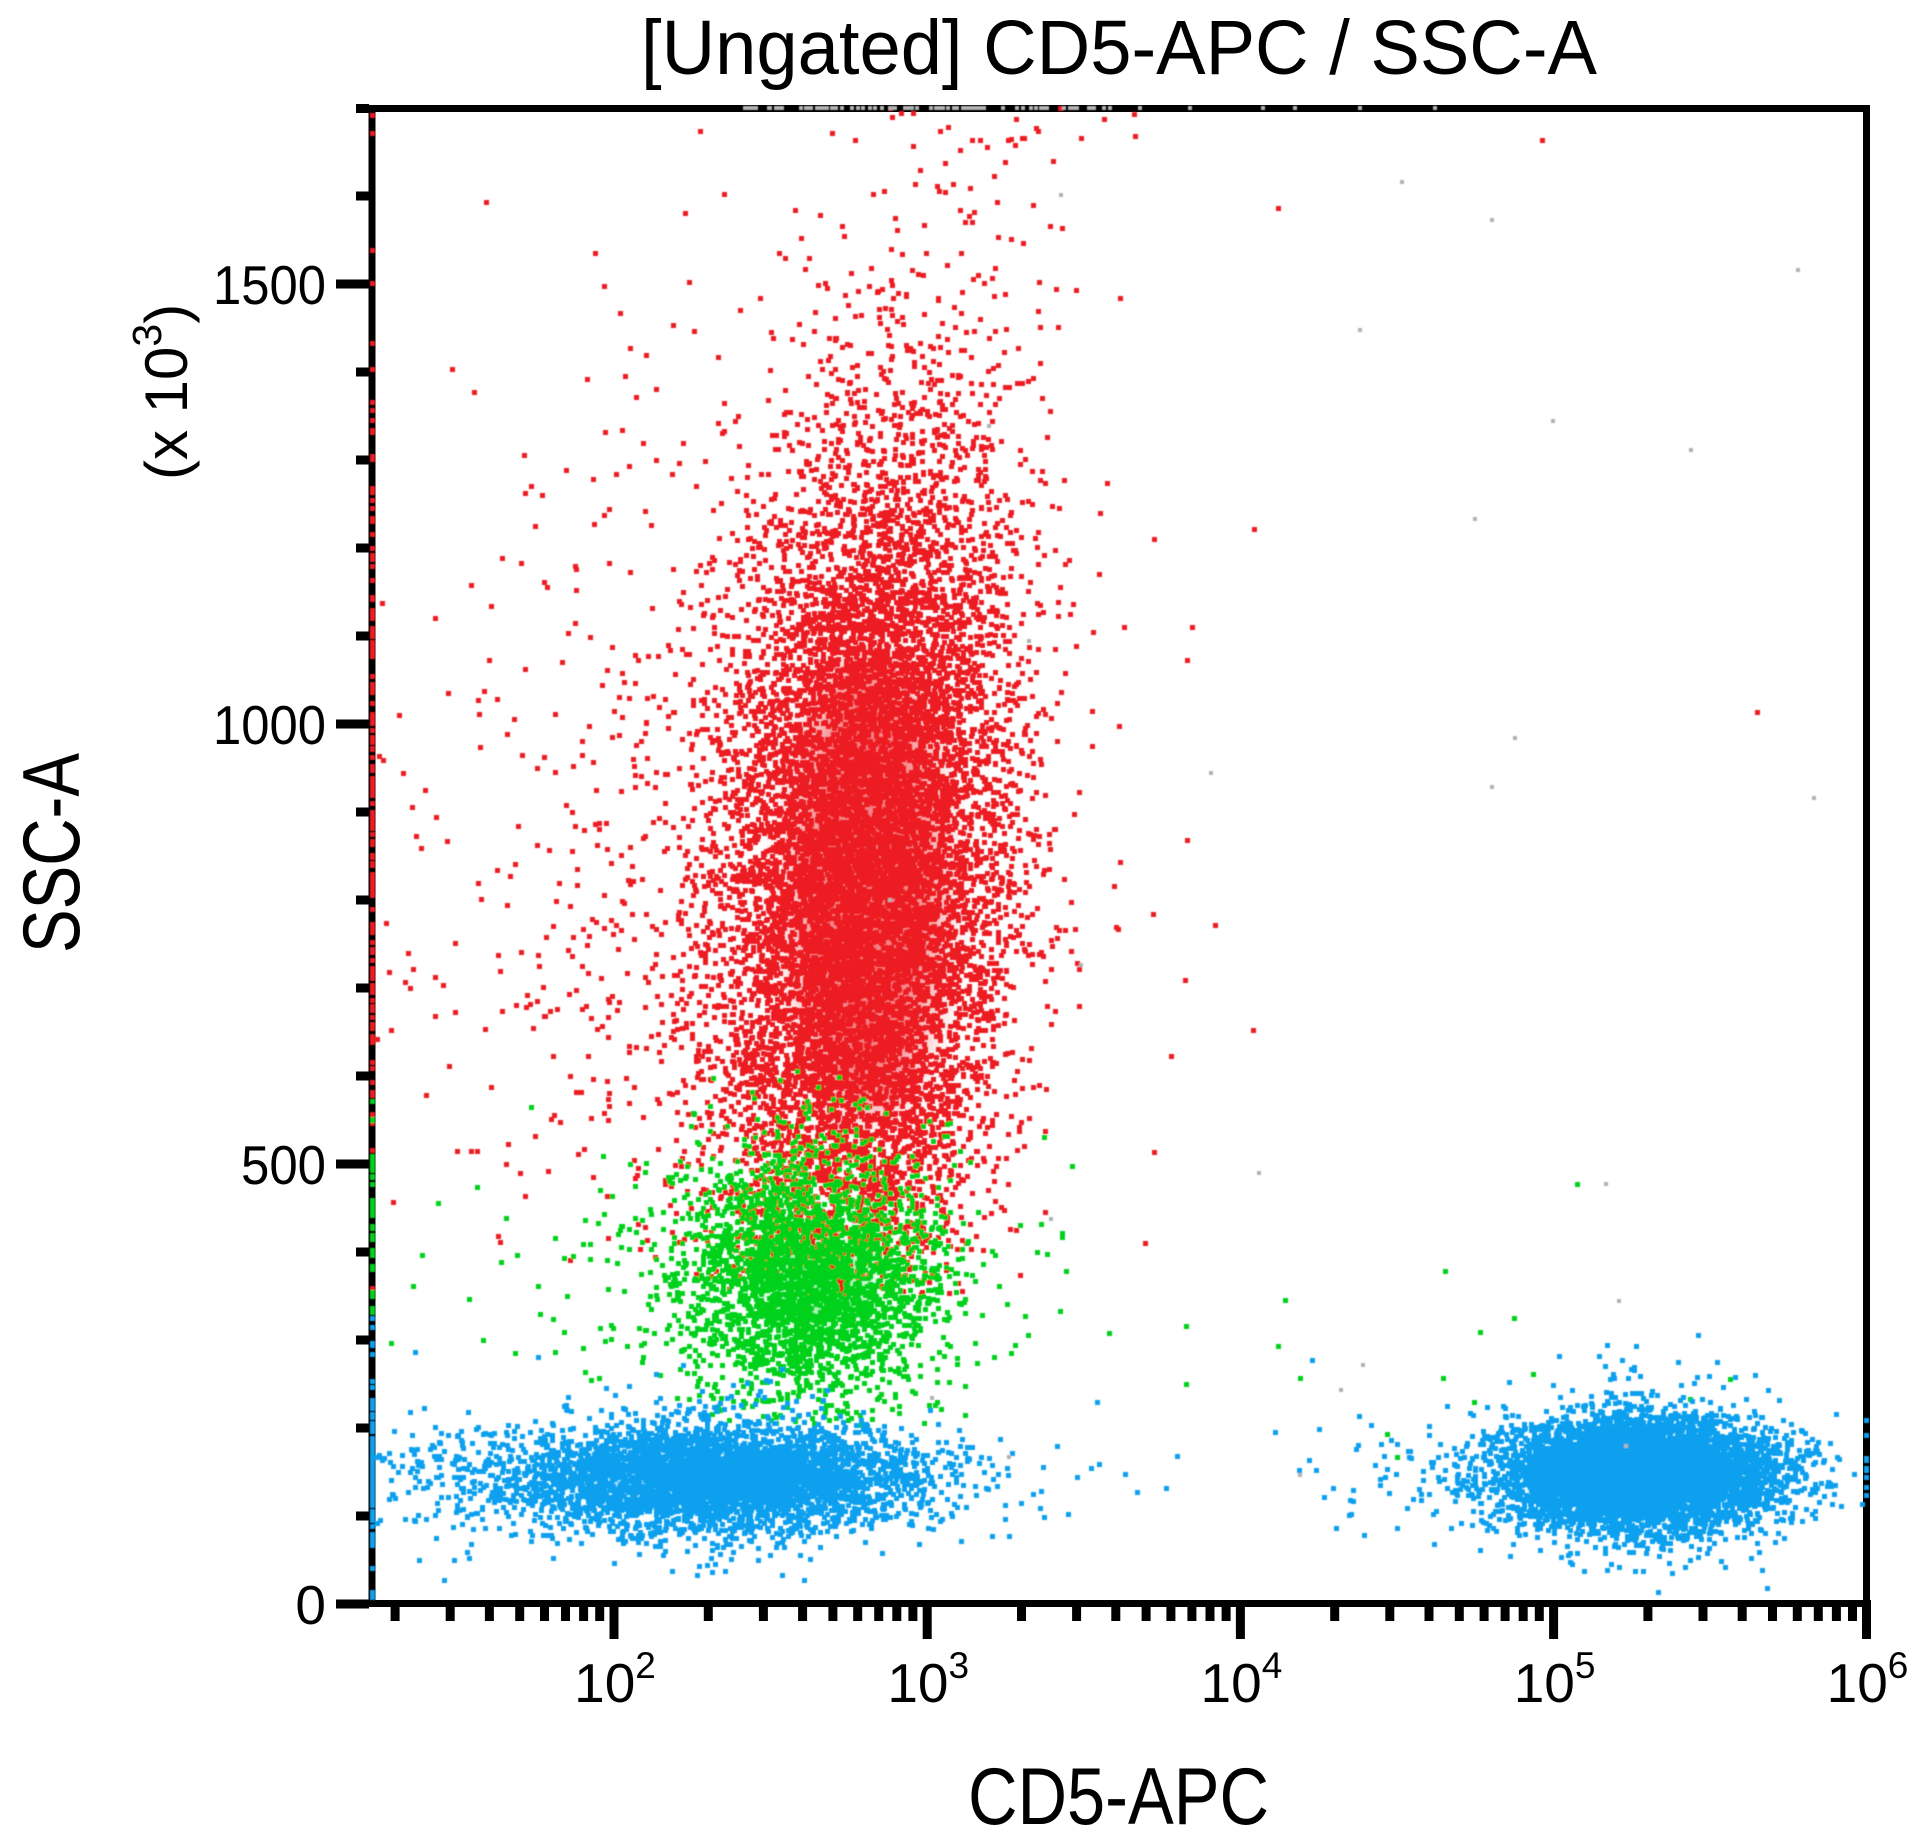 The width and height of the screenshot is (1925, 1844). I want to click on svg-text: [Ungated] CD5-APC / SSC-A, so click(1119, 48).